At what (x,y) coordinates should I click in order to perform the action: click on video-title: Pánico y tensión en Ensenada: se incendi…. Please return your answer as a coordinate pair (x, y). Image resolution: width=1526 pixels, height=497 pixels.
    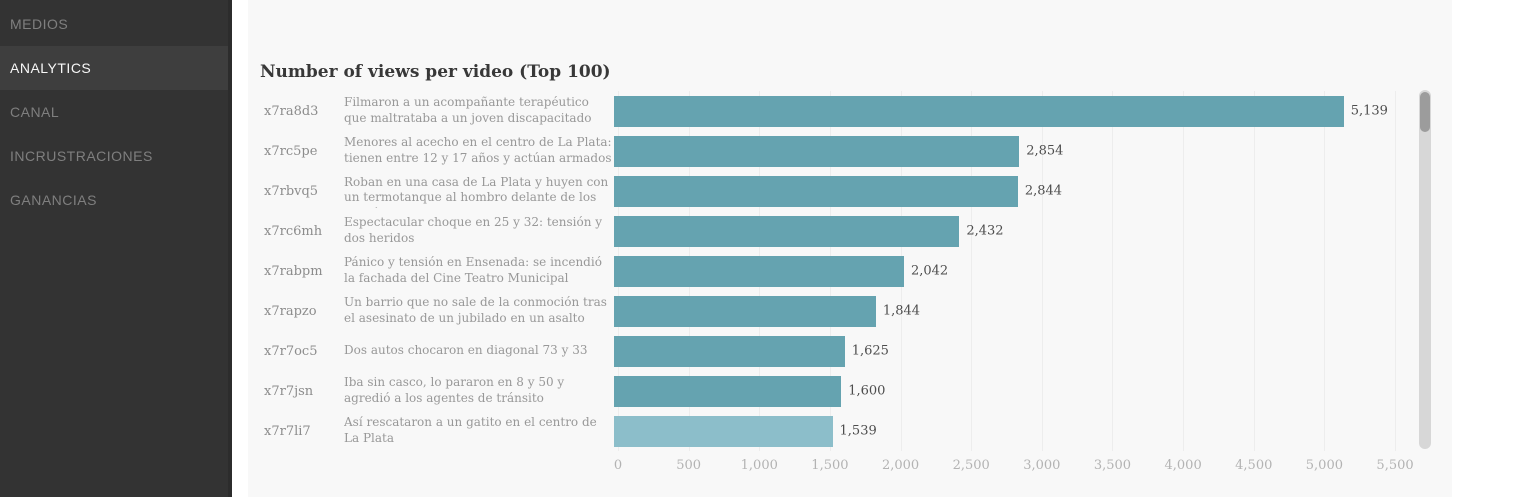
    Looking at the image, I should click on (473, 270).